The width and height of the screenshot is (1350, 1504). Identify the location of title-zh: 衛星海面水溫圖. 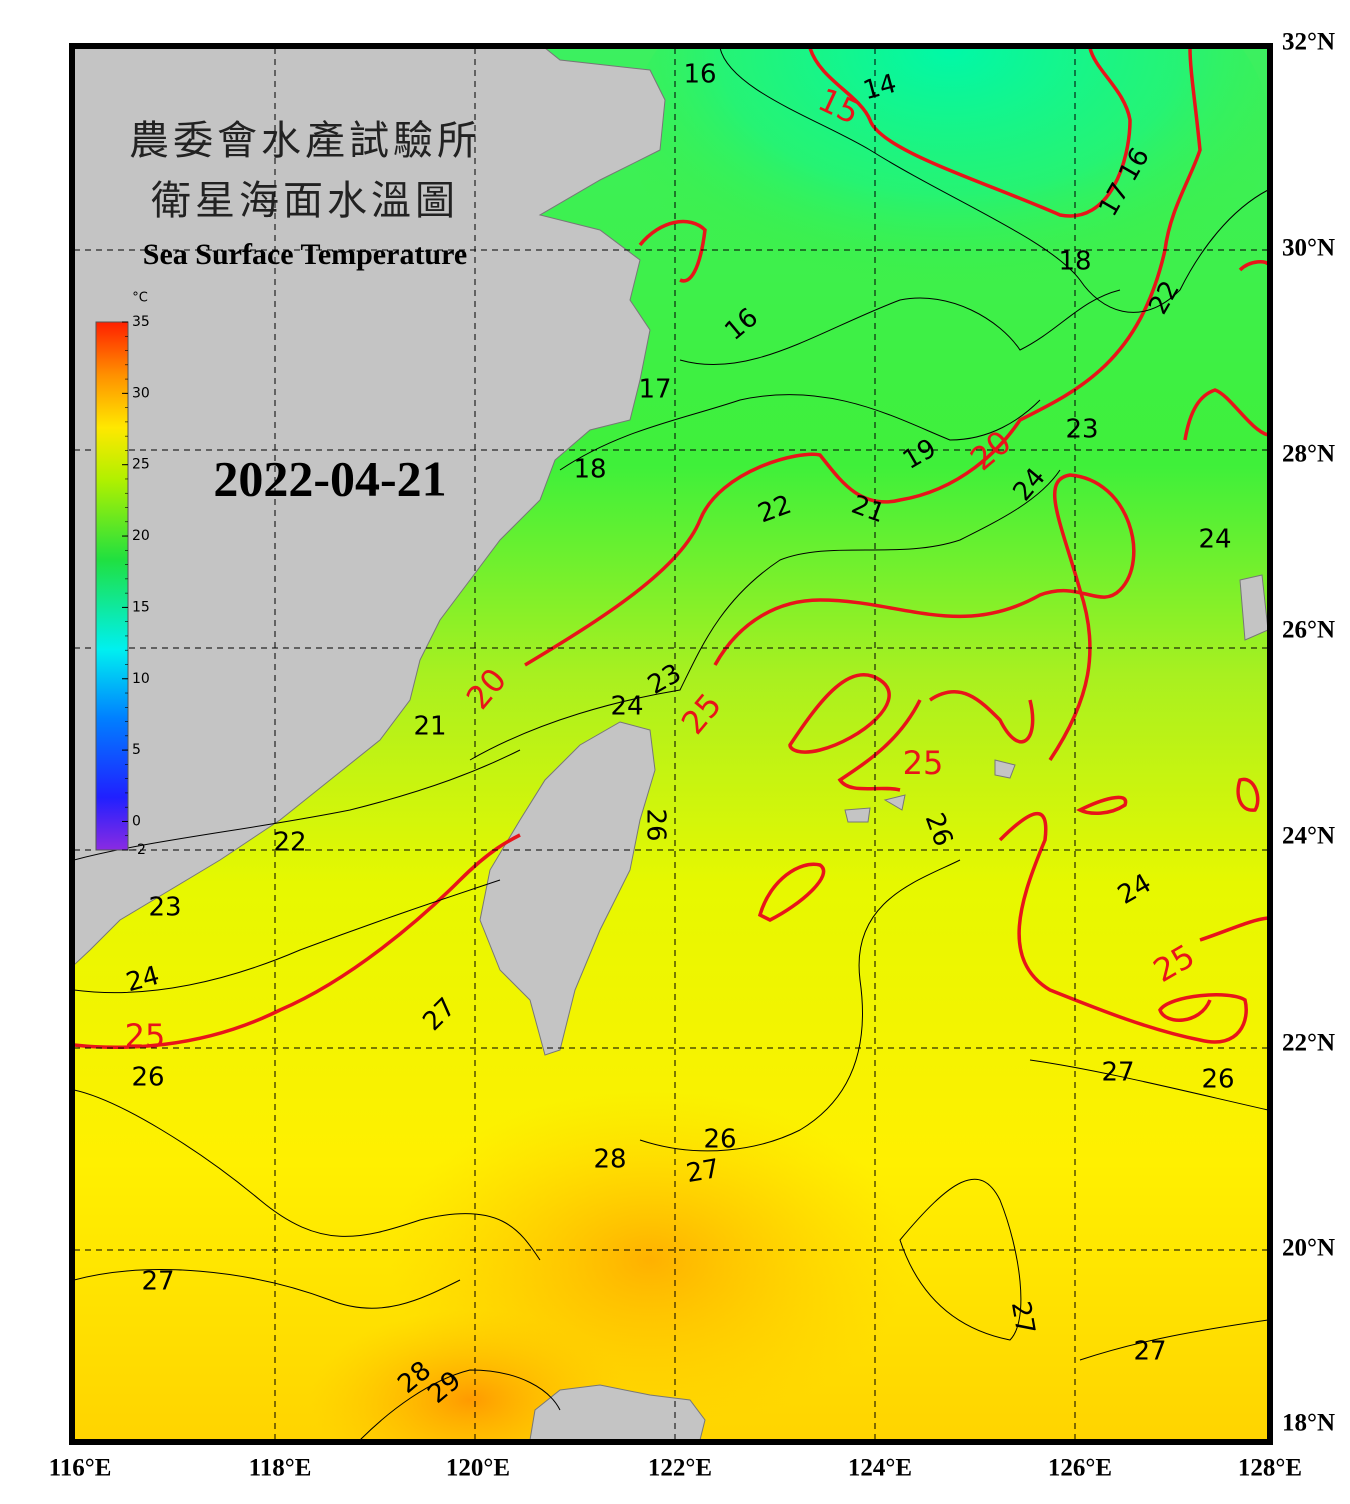
(305, 200).